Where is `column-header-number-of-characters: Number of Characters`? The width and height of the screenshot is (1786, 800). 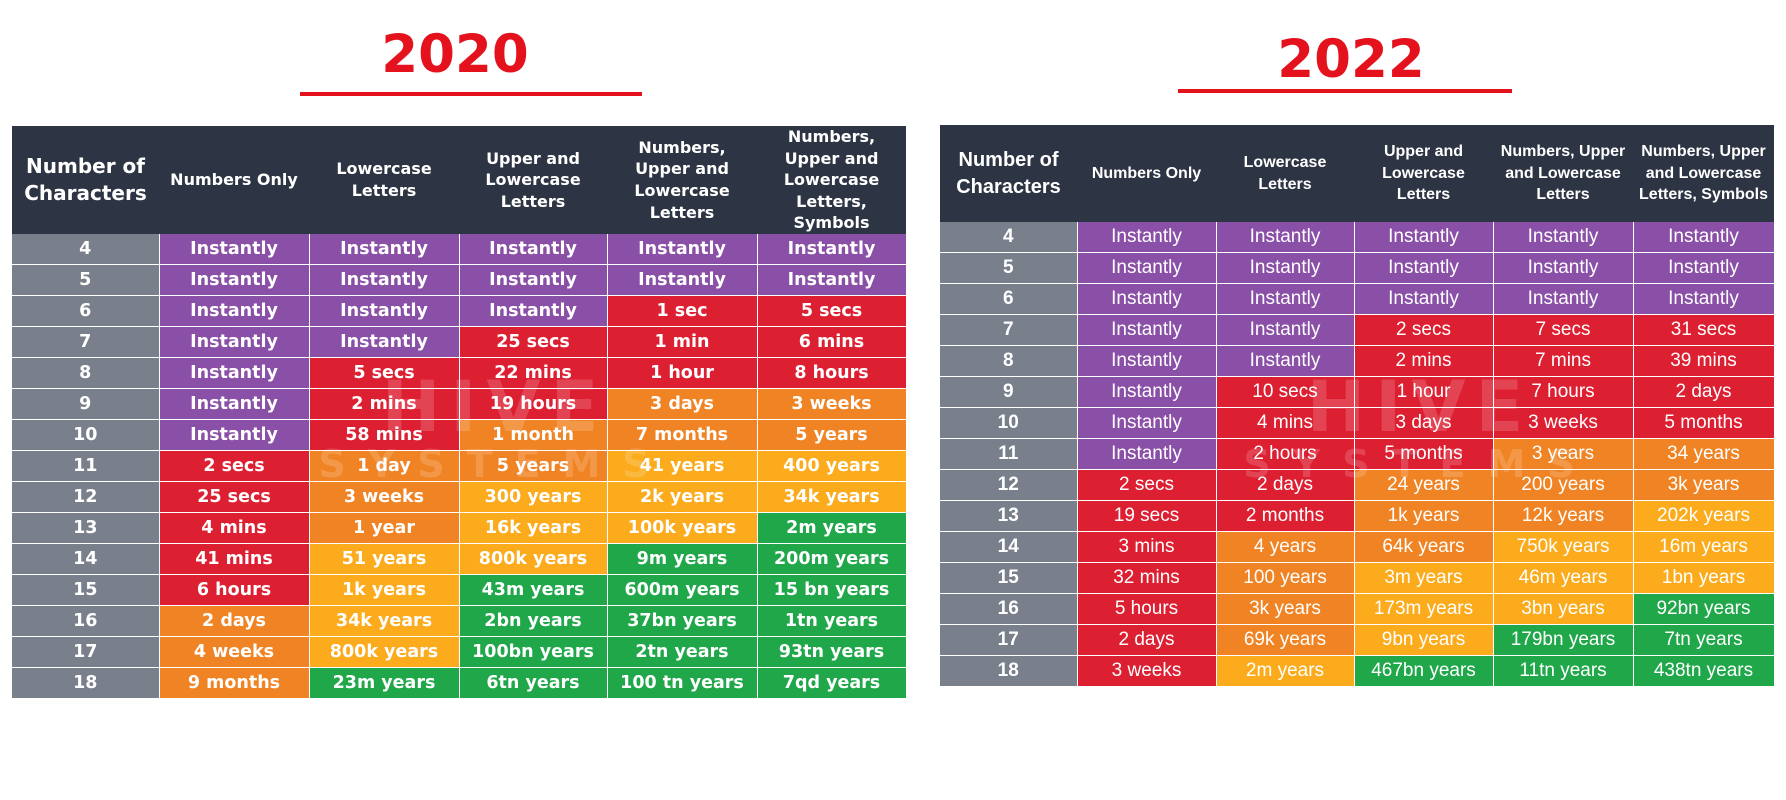 column-header-number-of-characters: Number of Characters is located at coordinates (1008, 173).